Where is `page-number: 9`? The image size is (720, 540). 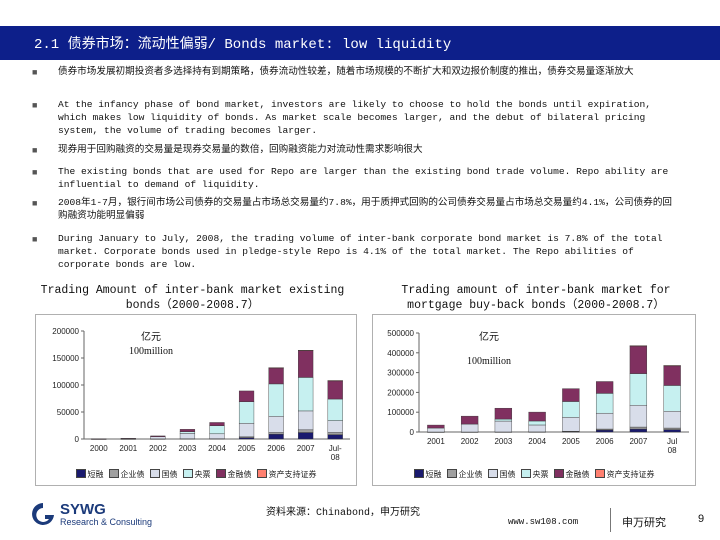
page-number: 9 is located at coordinates (701, 519).